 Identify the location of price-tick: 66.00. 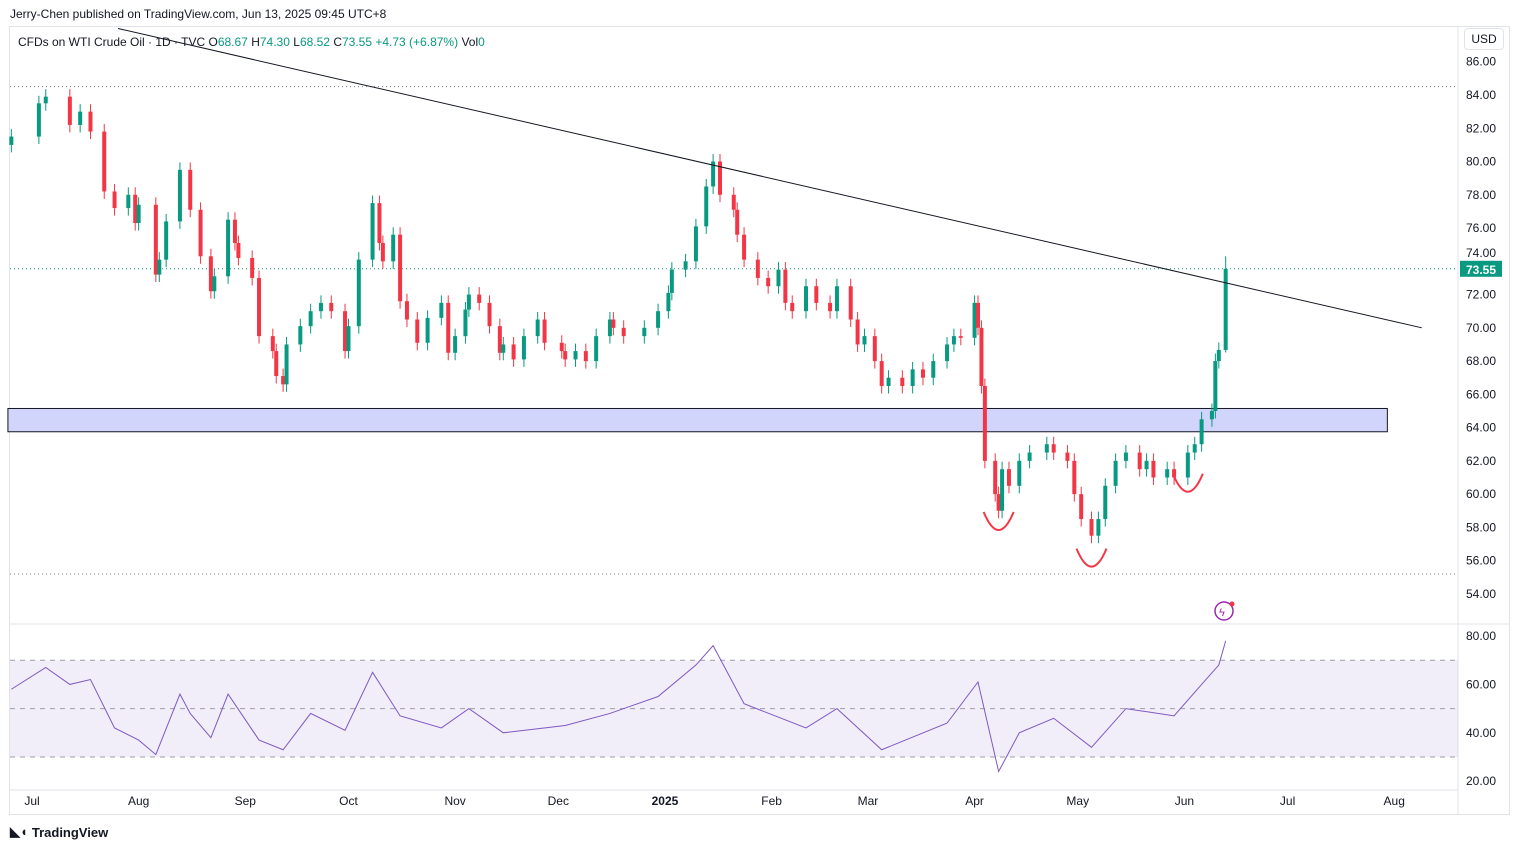
(1481, 394).